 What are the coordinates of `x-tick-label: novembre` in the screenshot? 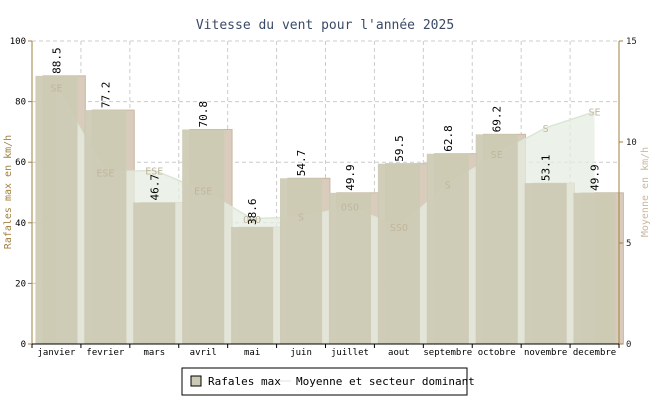 It's located at (545, 353).